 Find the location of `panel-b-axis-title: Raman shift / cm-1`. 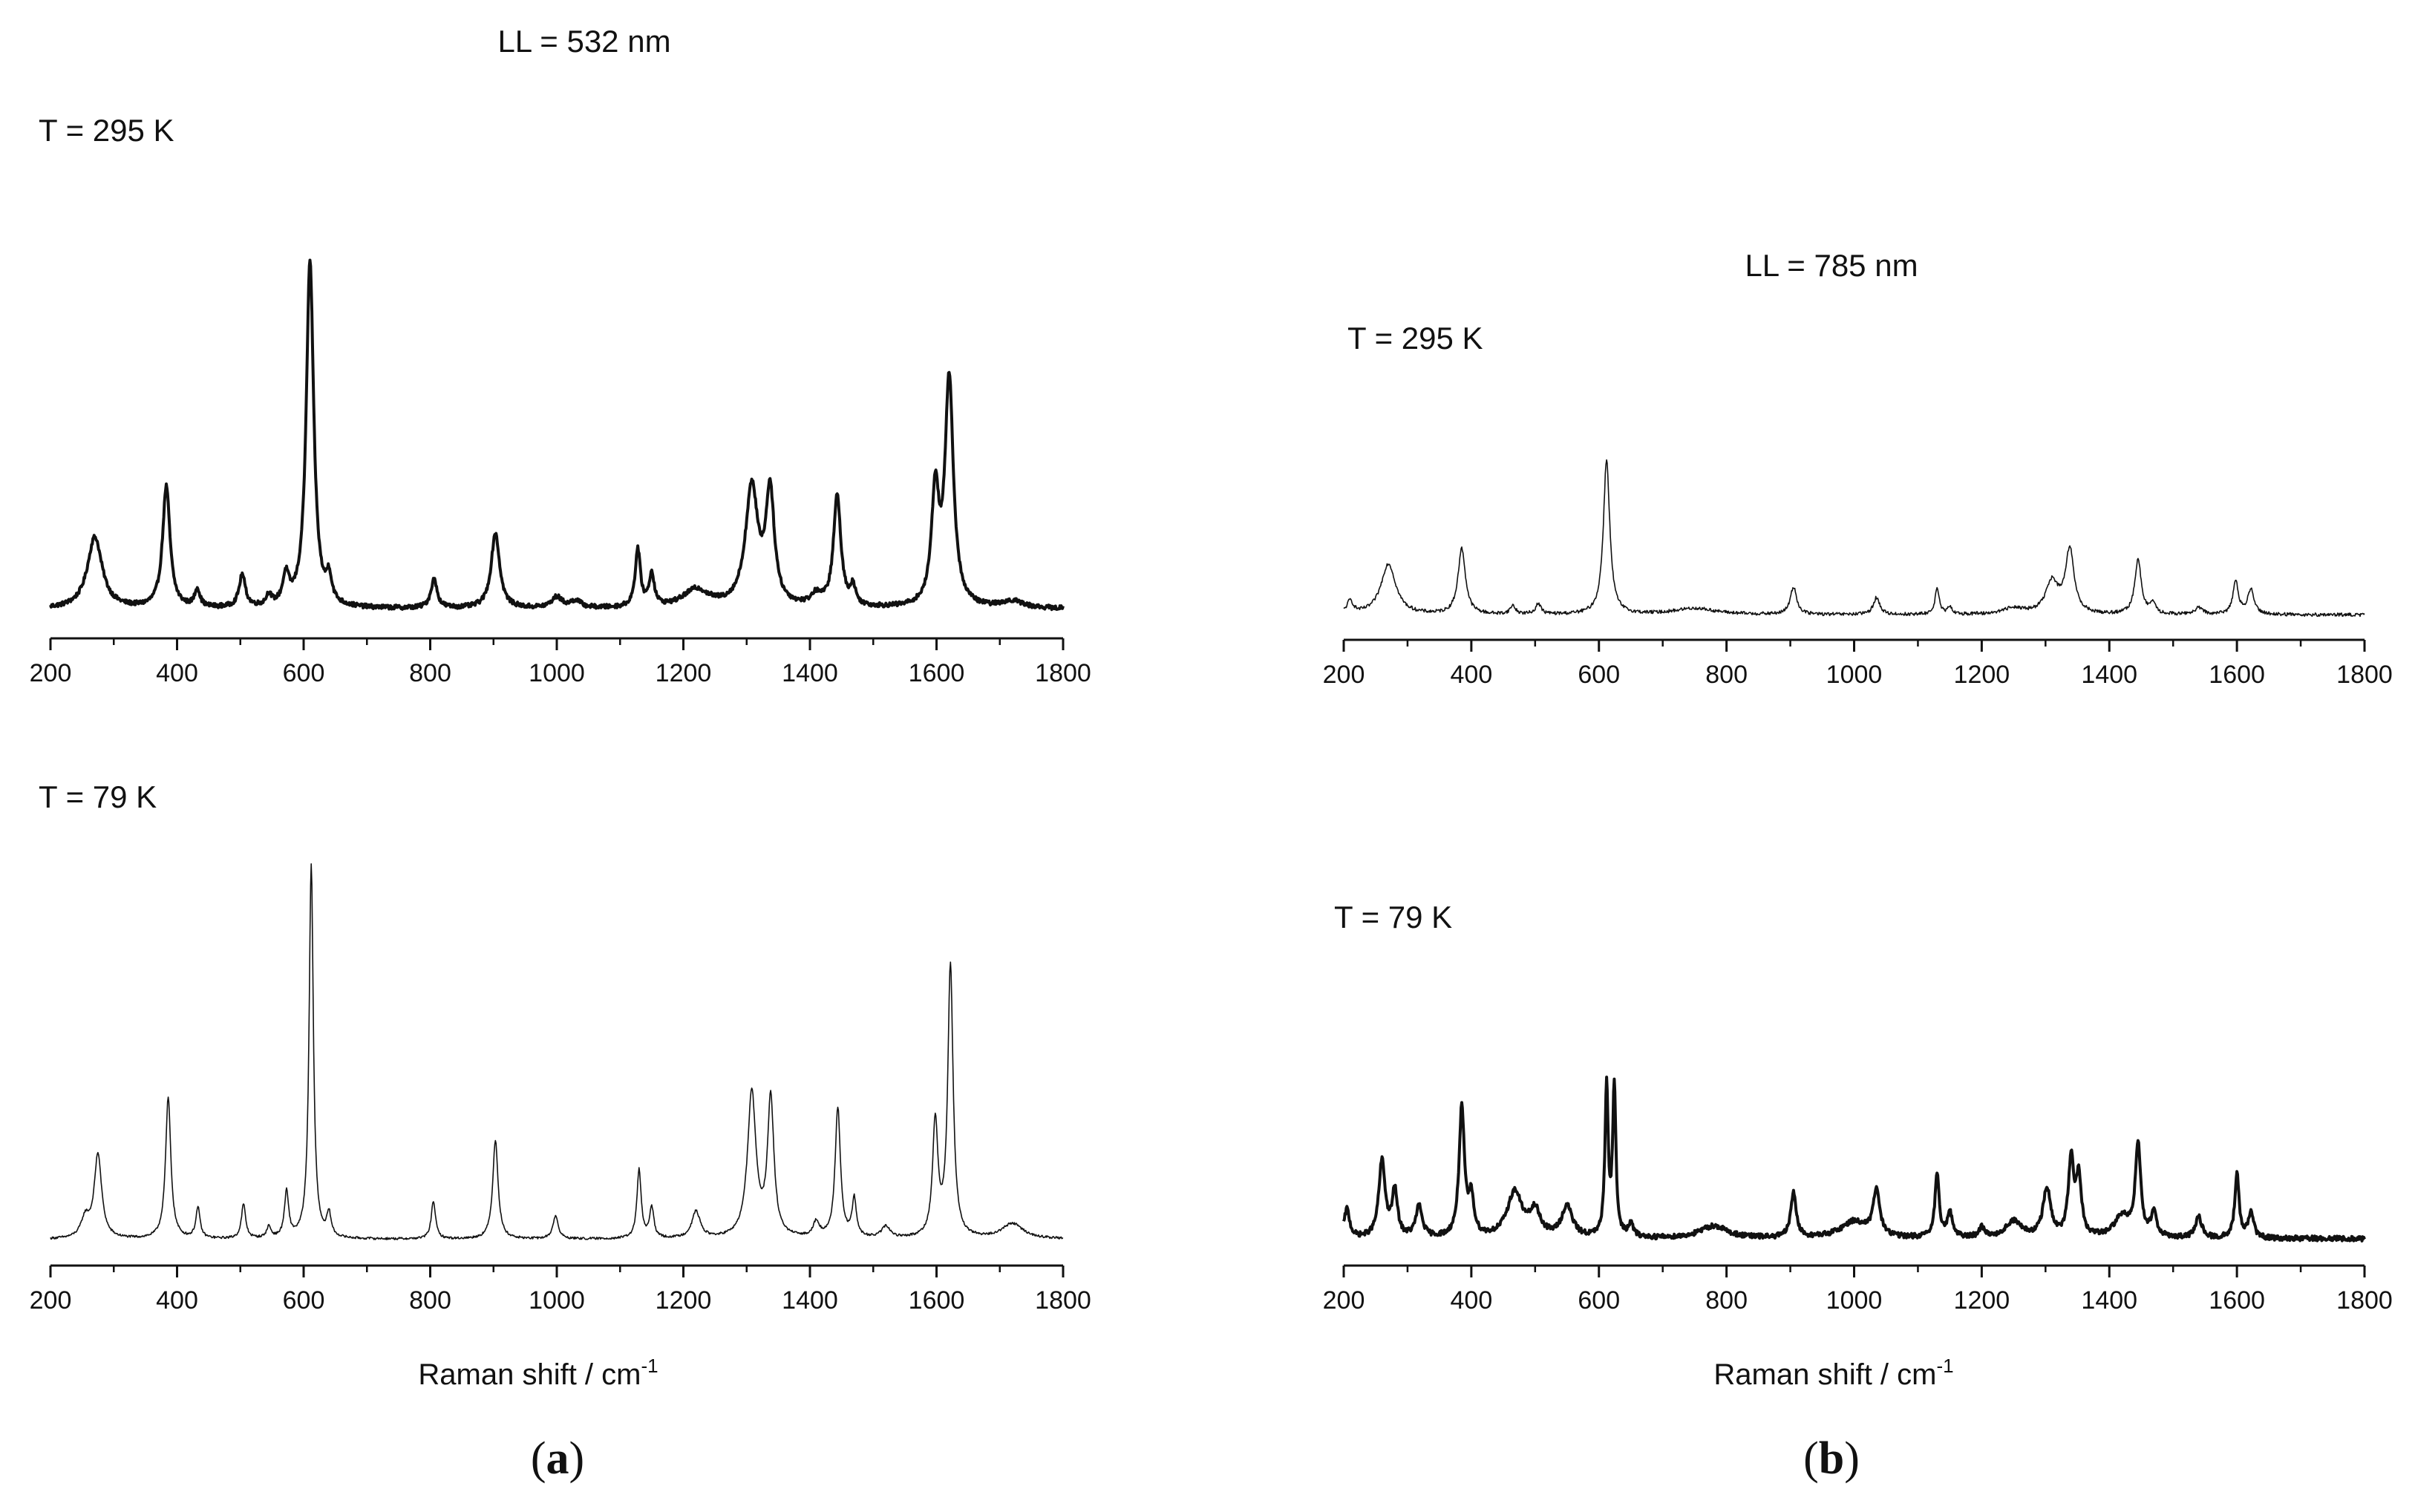

panel-b-axis-title: Raman shift / cm-1 is located at coordinates (1833, 1373).